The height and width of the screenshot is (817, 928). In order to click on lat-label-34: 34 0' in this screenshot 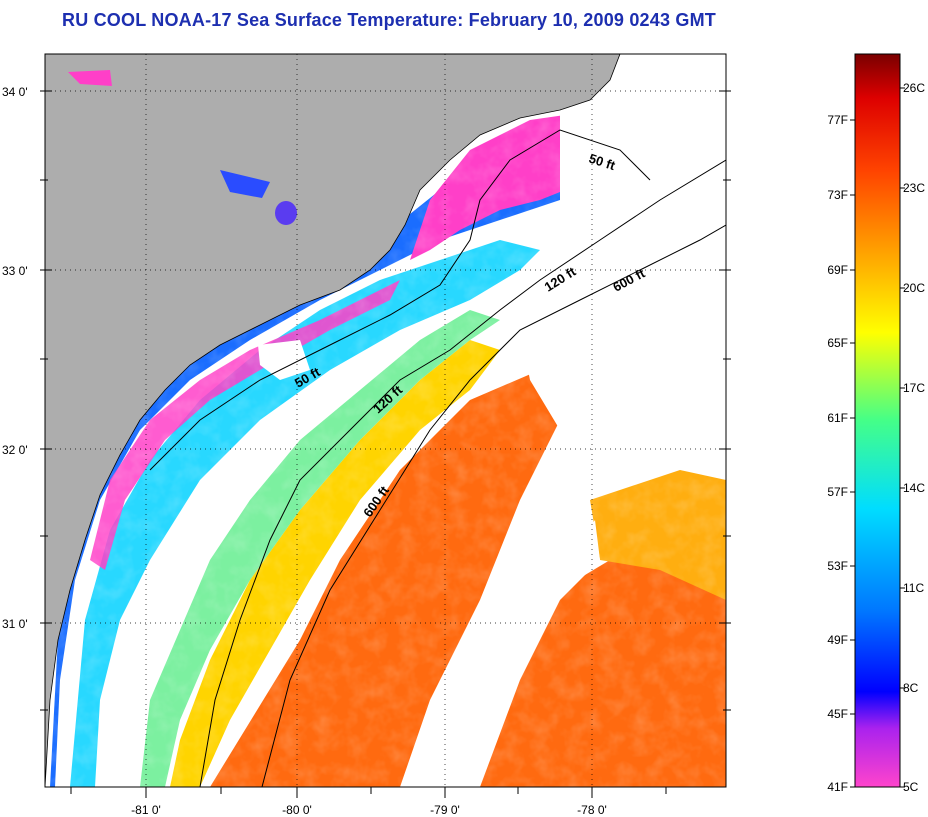, I will do `click(15, 92)`.